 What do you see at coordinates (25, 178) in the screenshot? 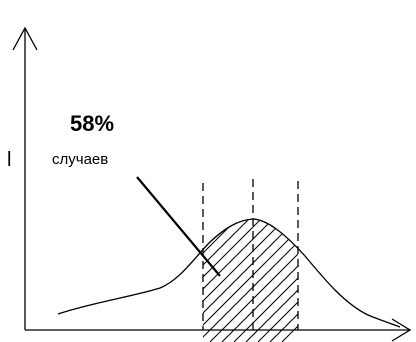
I see `y-axis` at bounding box center [25, 178].